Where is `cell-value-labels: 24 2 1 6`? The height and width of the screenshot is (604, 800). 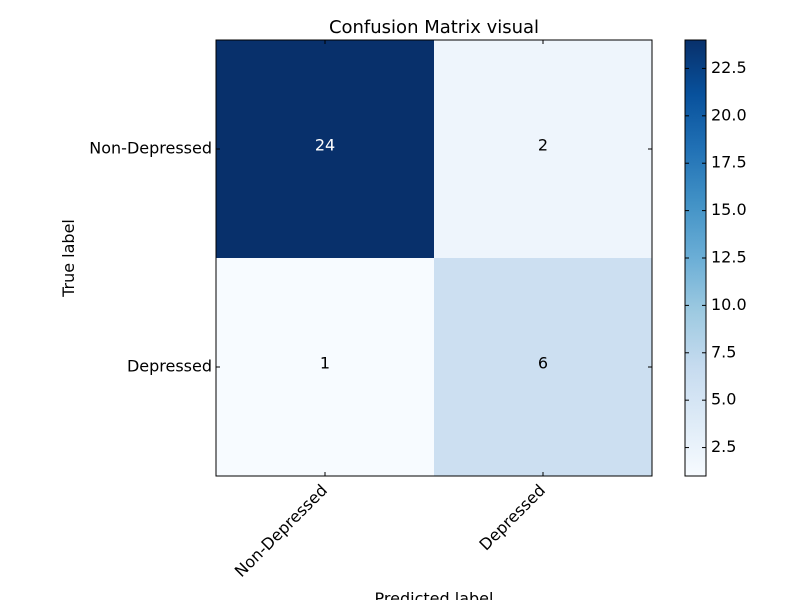
cell-value-labels: 24 2 1 6 is located at coordinates (431, 254).